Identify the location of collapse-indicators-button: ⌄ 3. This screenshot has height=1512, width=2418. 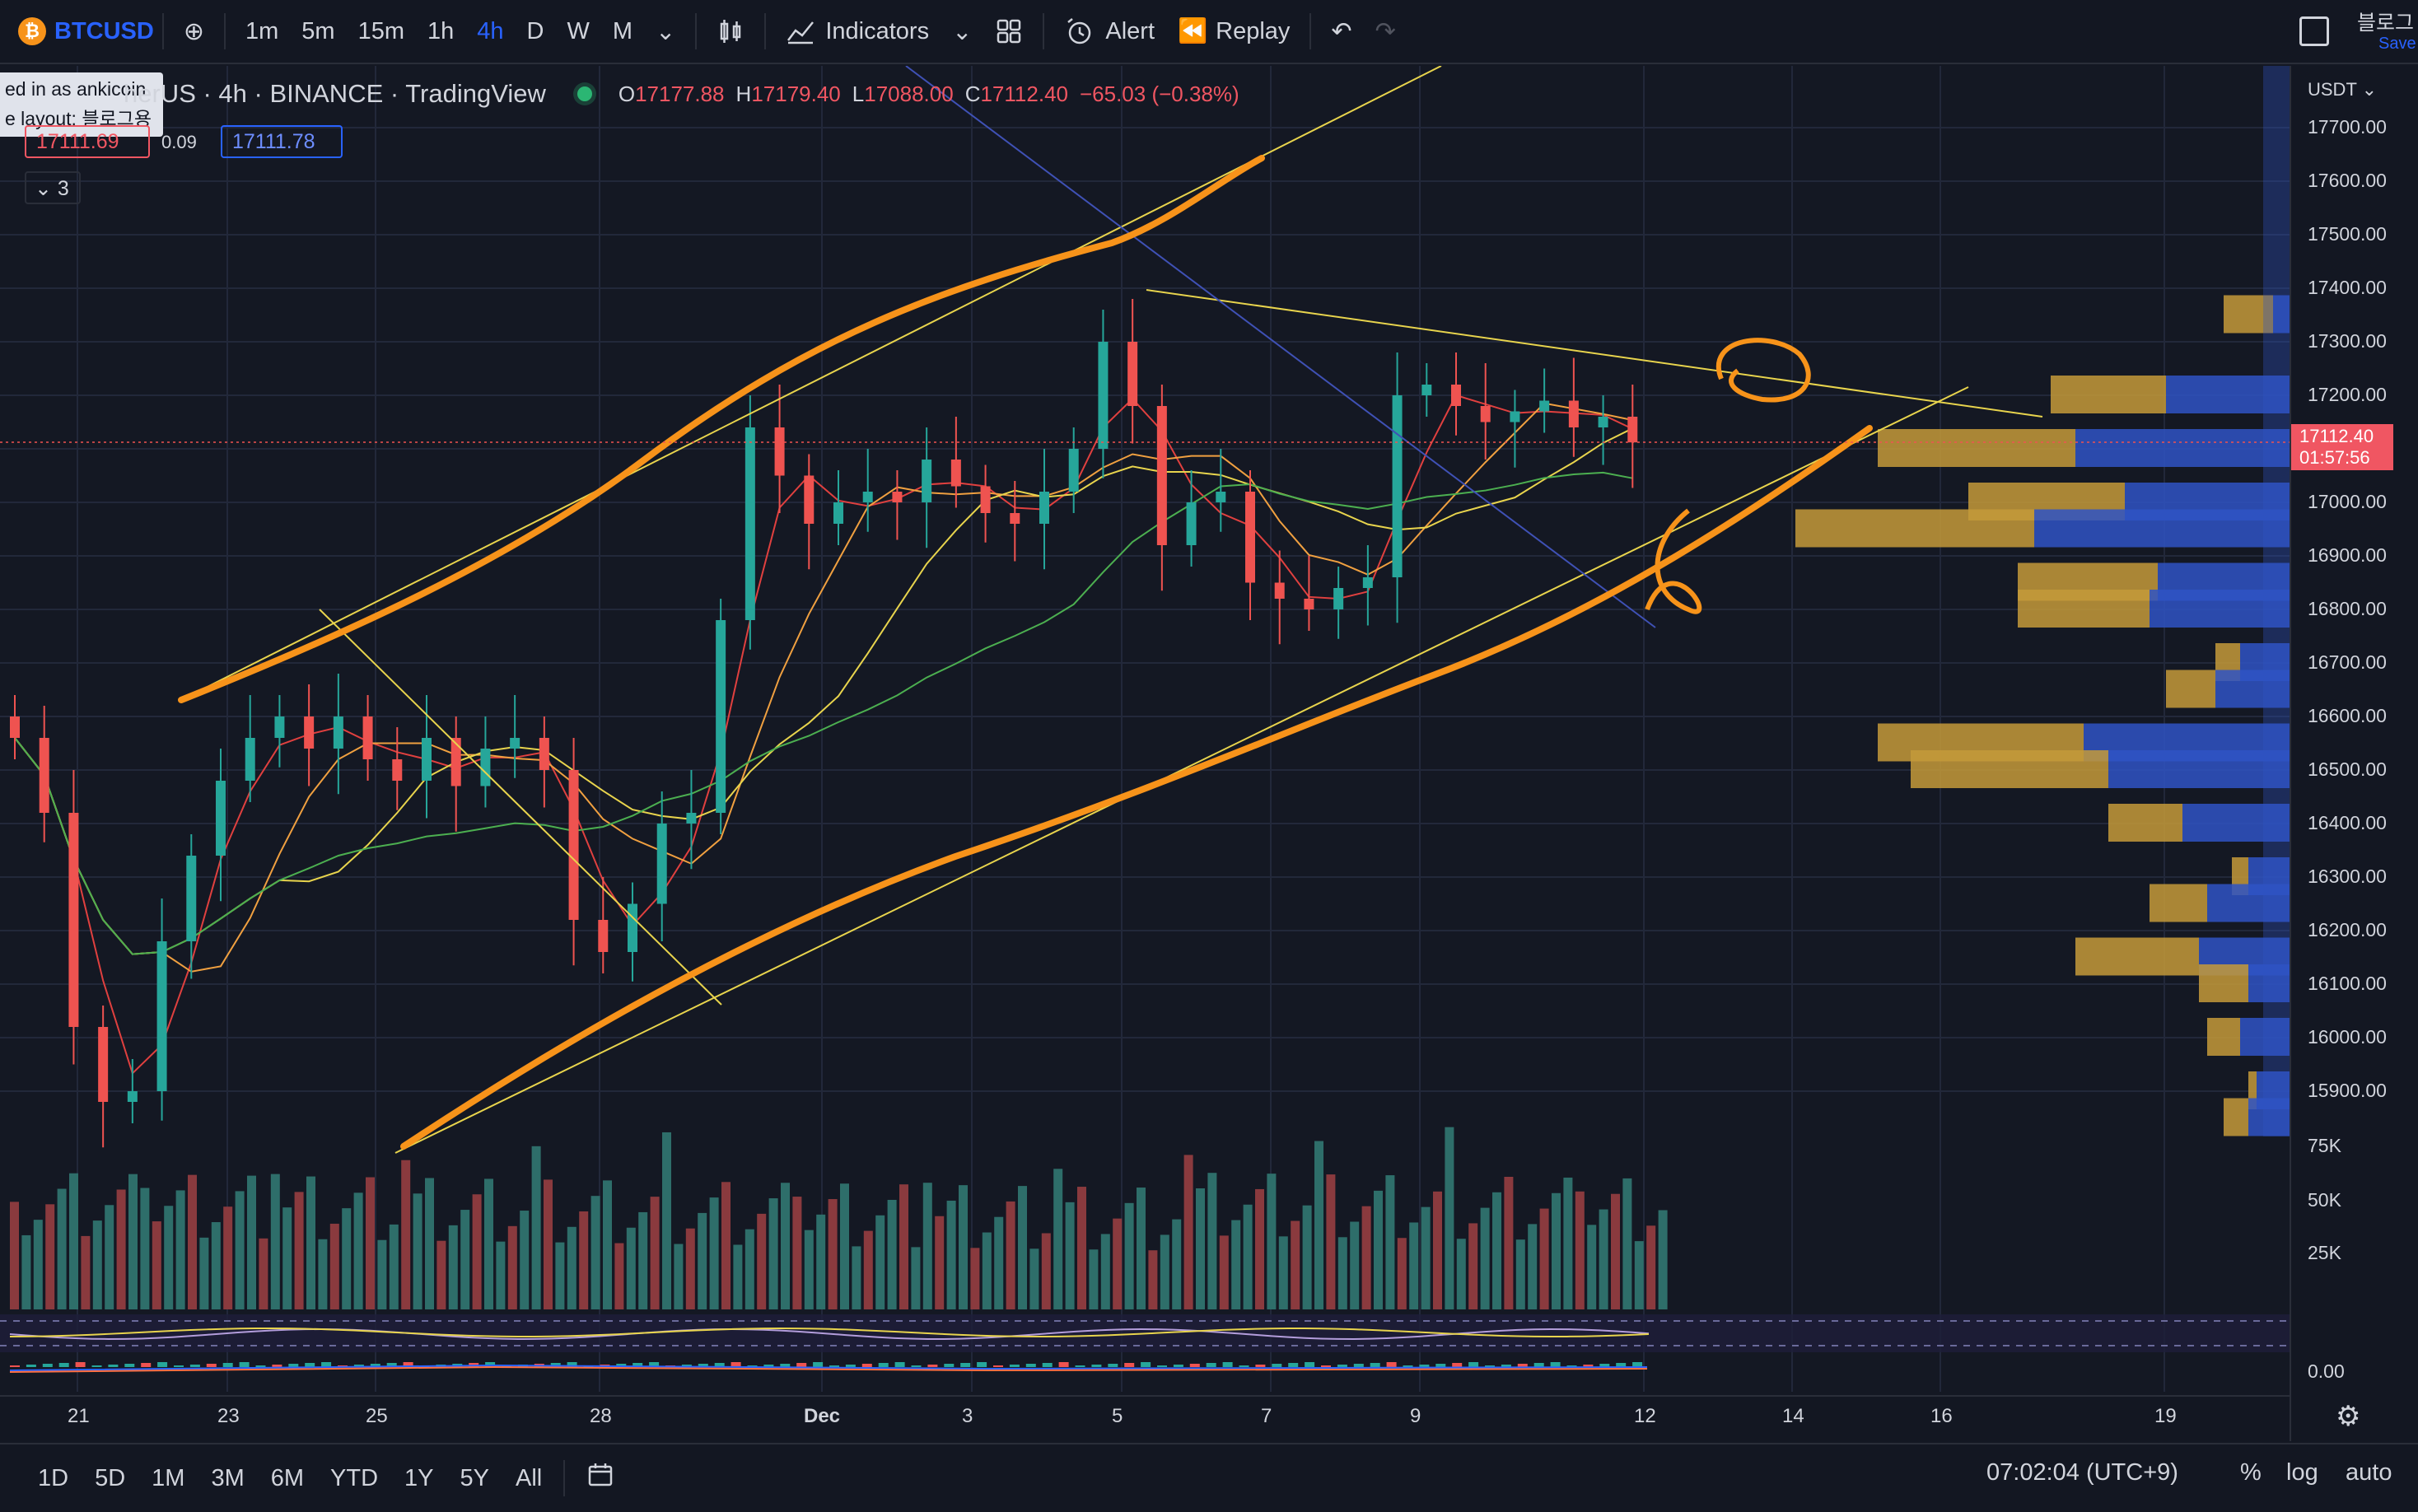
(53, 187).